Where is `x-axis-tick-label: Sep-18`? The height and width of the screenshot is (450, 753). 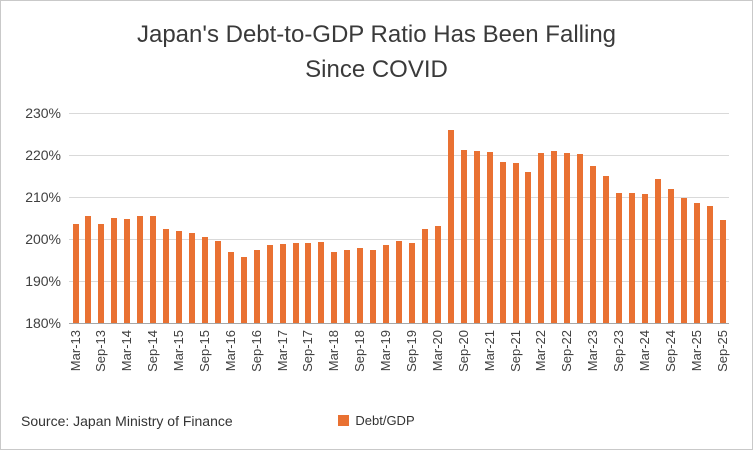 x-axis-tick-label: Sep-18 is located at coordinates (360, 351).